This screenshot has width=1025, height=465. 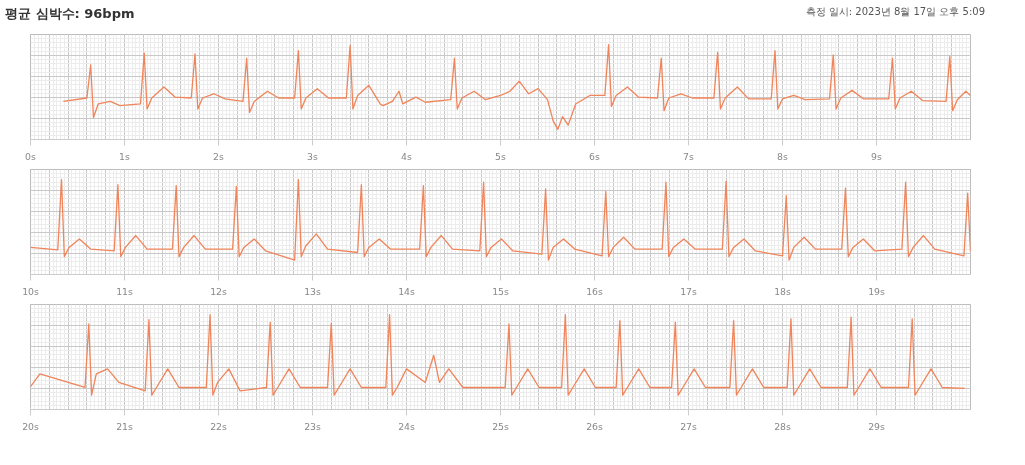 What do you see at coordinates (895, 12) in the screenshot?
I see `text: 측정 일시: 2023년 8월 17일 오후 5:09` at bounding box center [895, 12].